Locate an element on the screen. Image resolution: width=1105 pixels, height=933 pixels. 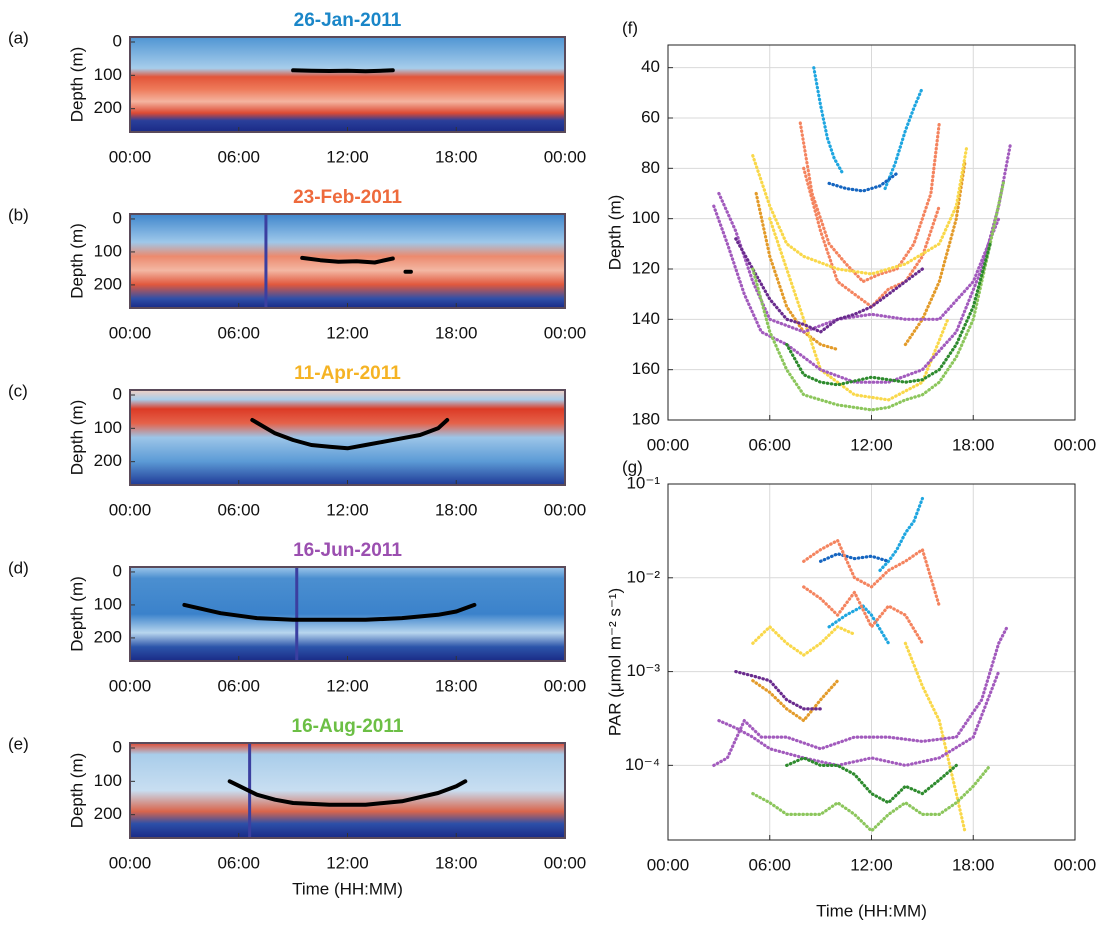
y-tick-label: 160 is located at coordinates (646, 368).